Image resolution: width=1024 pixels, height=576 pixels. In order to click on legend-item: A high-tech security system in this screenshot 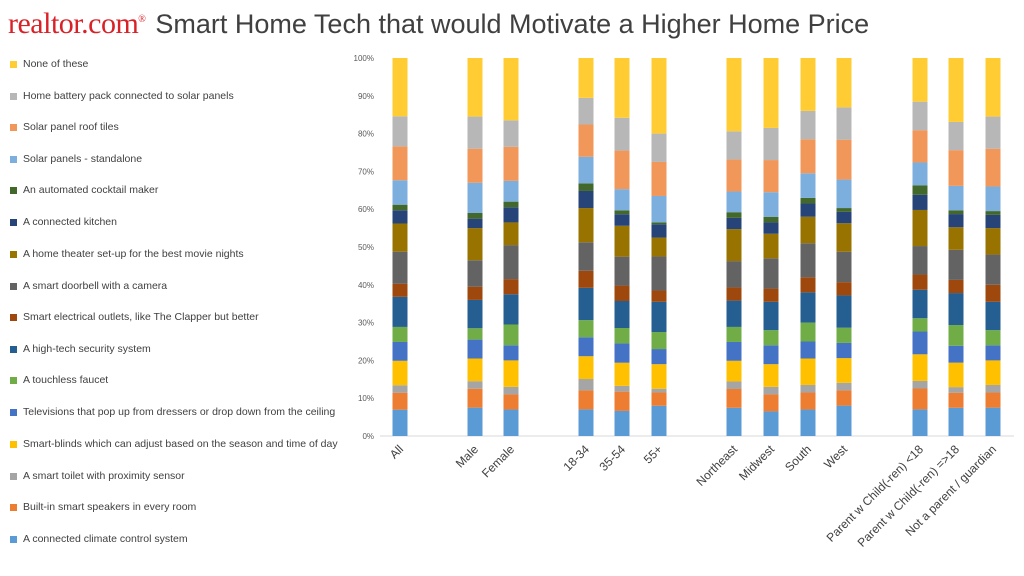, I will do `click(80, 349)`.